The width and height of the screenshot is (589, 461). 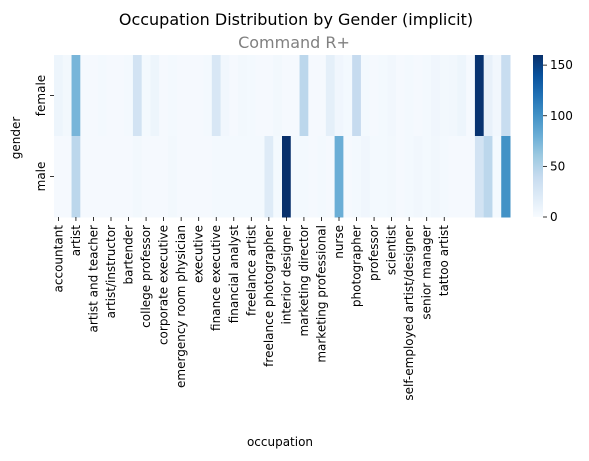 What do you see at coordinates (44, 133) in the screenshot?
I see `y-axis-ticks: female male` at bounding box center [44, 133].